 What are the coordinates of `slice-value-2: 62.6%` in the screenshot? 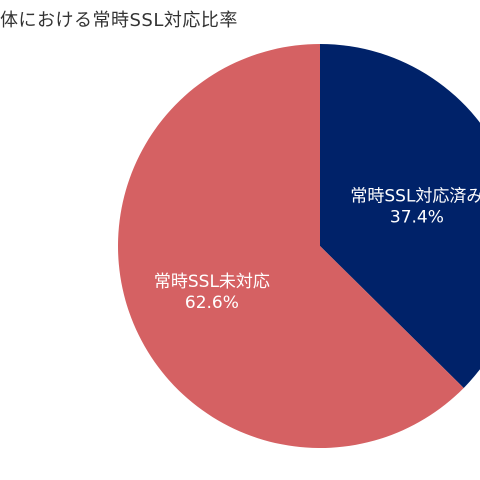 It's located at (212, 303).